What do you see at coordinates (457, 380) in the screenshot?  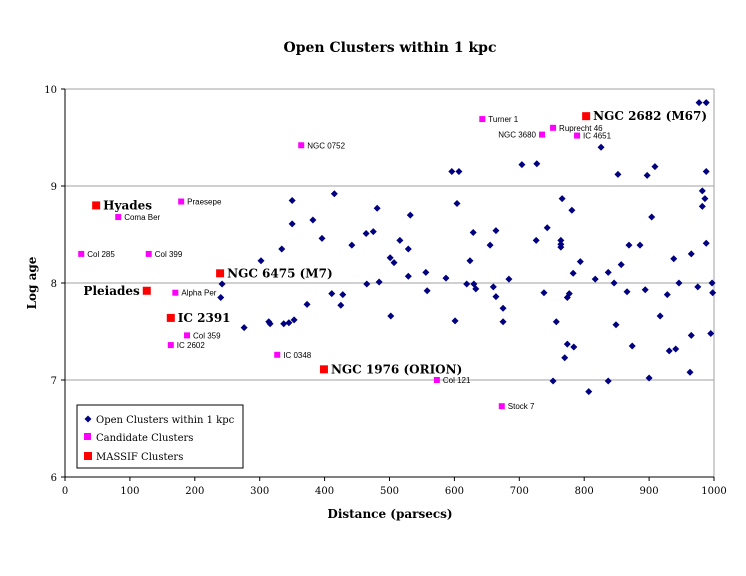 I see `candidate-cluster-label: Col 121` at bounding box center [457, 380].